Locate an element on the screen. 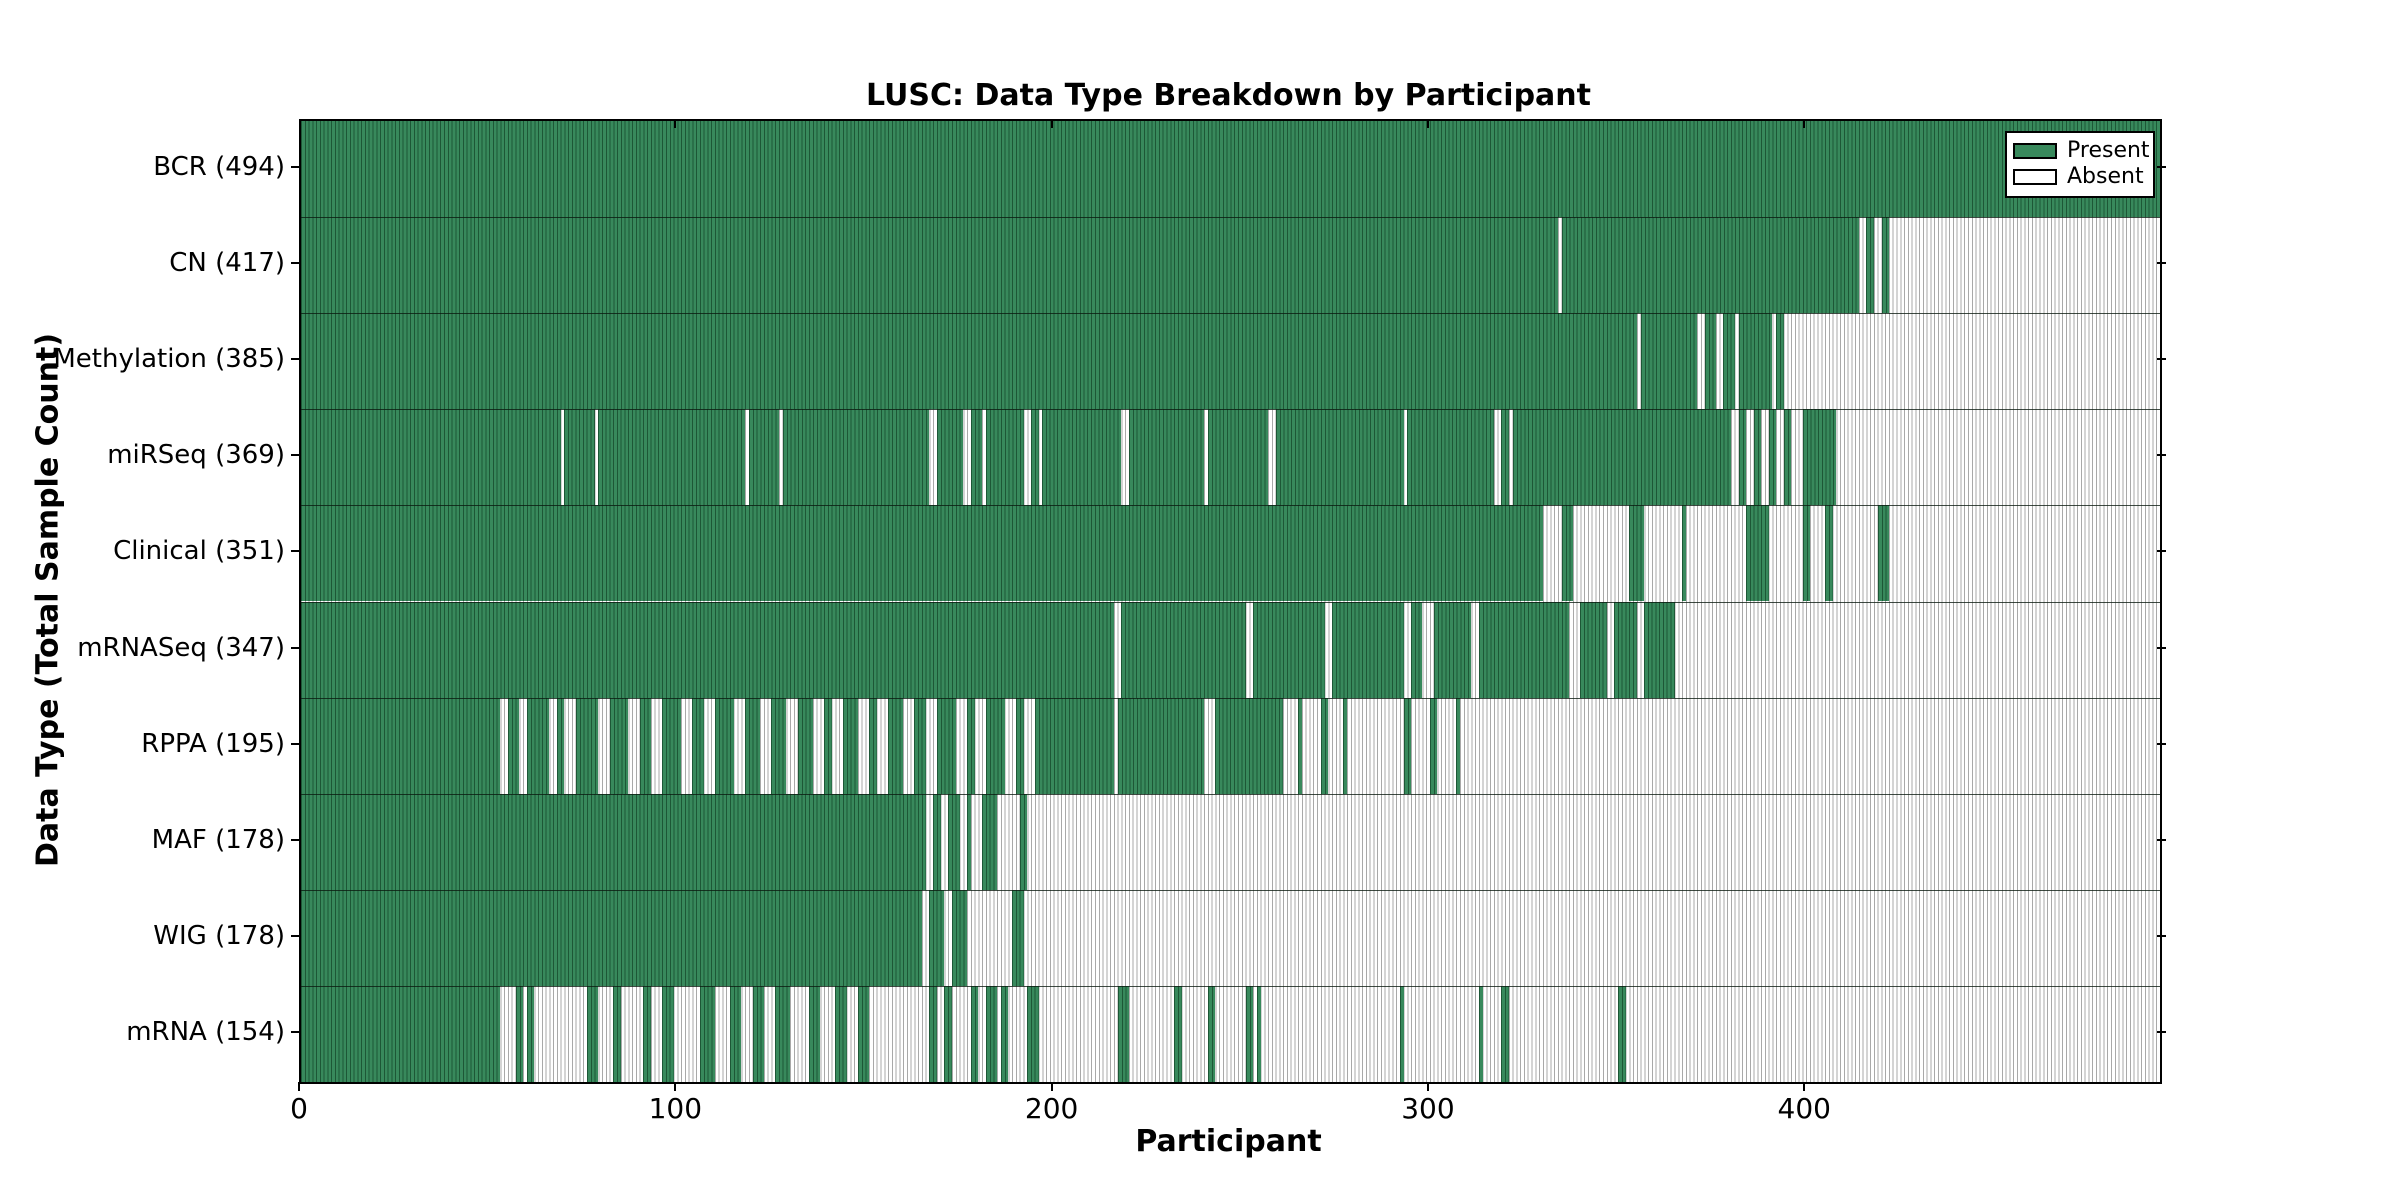 The width and height of the screenshot is (2400, 1200). y-tick-label-miRSeq: miRSeq (369) is located at coordinates (196, 455).